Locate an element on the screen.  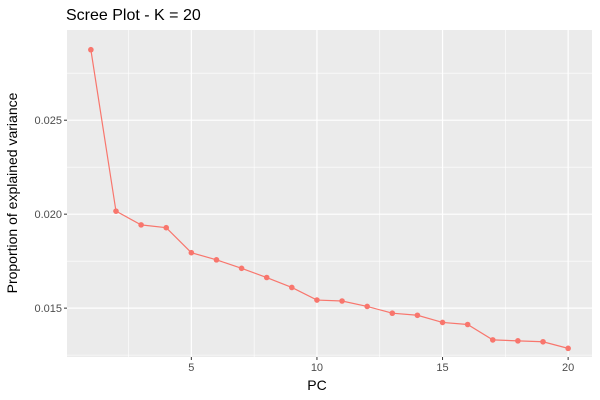
y-tick-label: 0.020 is located at coordinates (48, 215).